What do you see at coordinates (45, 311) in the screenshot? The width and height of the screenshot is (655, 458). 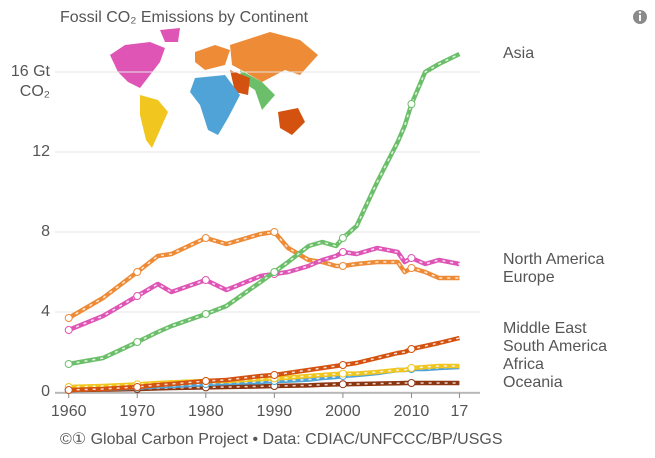 I see `y-tick-label: 4` at bounding box center [45, 311].